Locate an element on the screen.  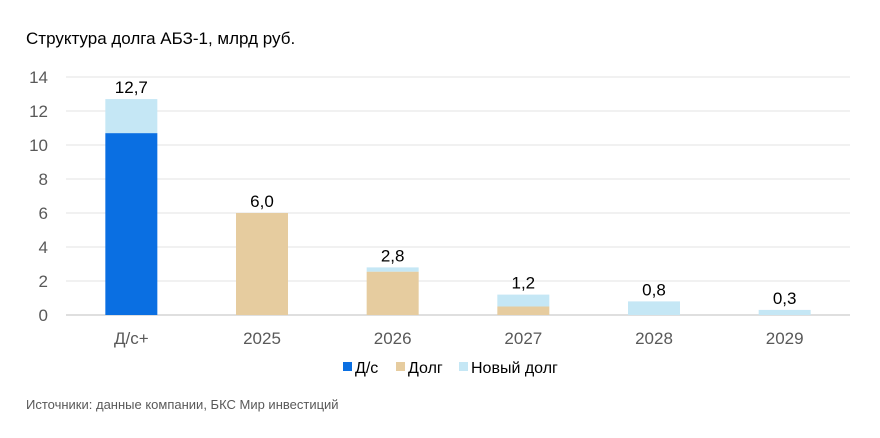
x-tick-label: 2025 is located at coordinates (262, 338).